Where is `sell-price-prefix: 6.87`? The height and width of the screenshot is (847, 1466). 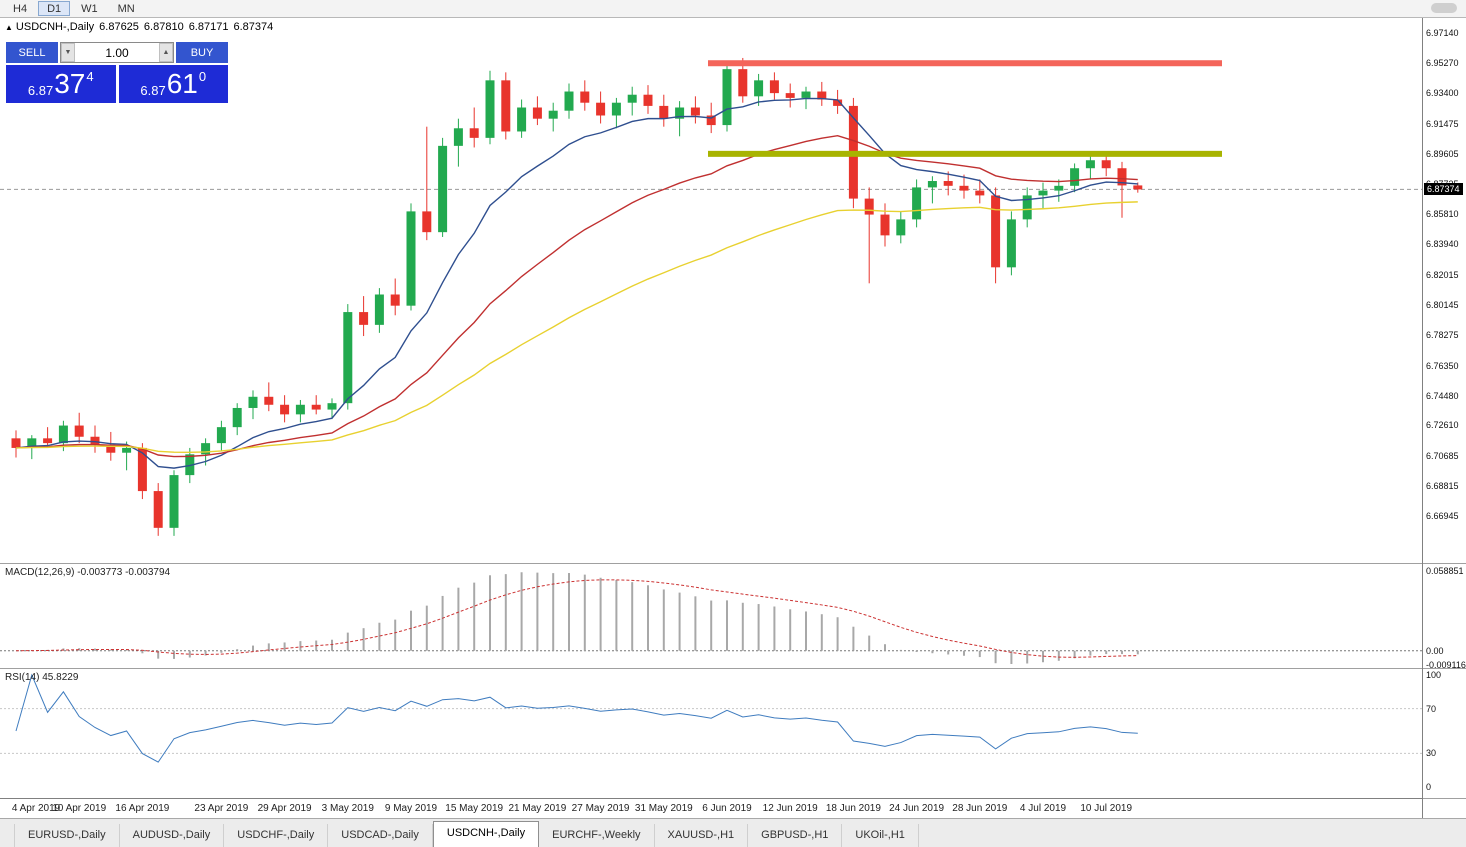 sell-price-prefix: 6.87 is located at coordinates (40, 90).